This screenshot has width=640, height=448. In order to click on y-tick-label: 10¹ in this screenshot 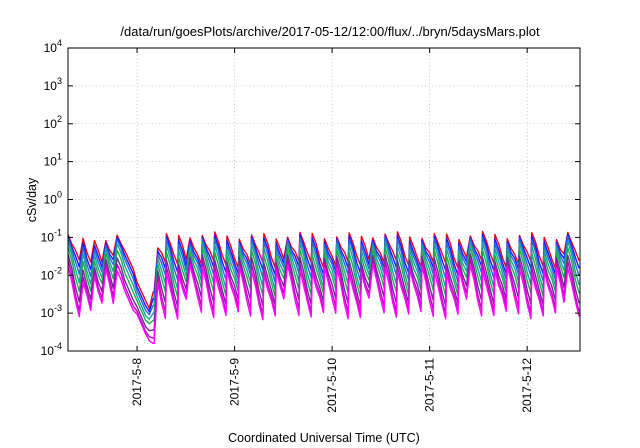, I will do `click(53, 160)`.